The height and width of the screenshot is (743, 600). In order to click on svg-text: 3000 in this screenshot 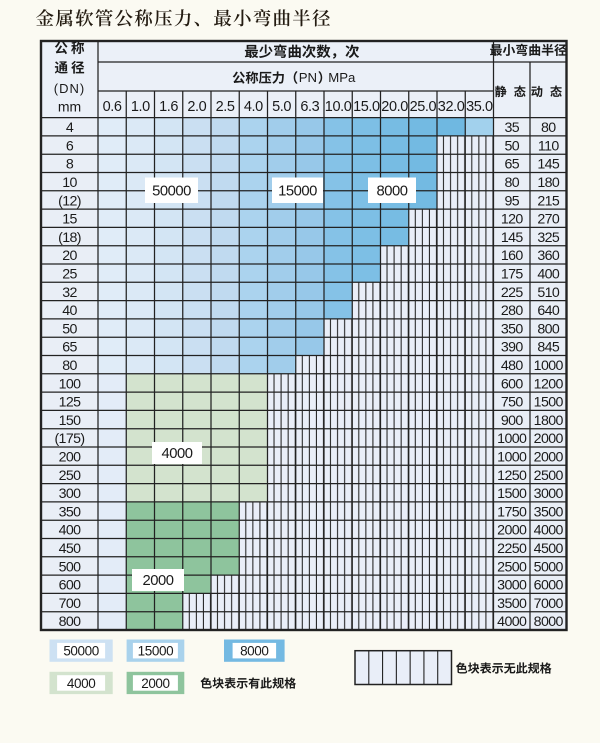, I will do `click(549, 494)`.